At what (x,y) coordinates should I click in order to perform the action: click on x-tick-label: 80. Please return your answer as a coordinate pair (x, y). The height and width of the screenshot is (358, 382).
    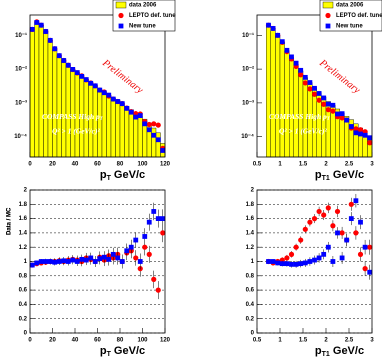
    Looking at the image, I should click on (120, 341).